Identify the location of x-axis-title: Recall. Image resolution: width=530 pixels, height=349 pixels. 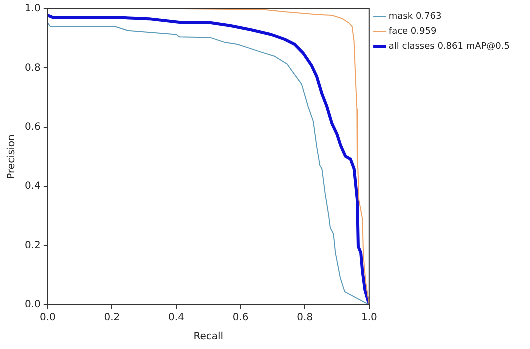
(209, 337).